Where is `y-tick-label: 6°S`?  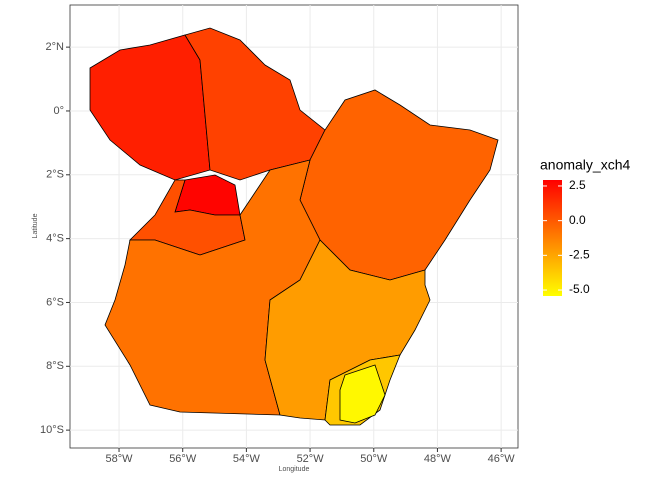 y-tick-label: 6°S is located at coordinates (55, 302).